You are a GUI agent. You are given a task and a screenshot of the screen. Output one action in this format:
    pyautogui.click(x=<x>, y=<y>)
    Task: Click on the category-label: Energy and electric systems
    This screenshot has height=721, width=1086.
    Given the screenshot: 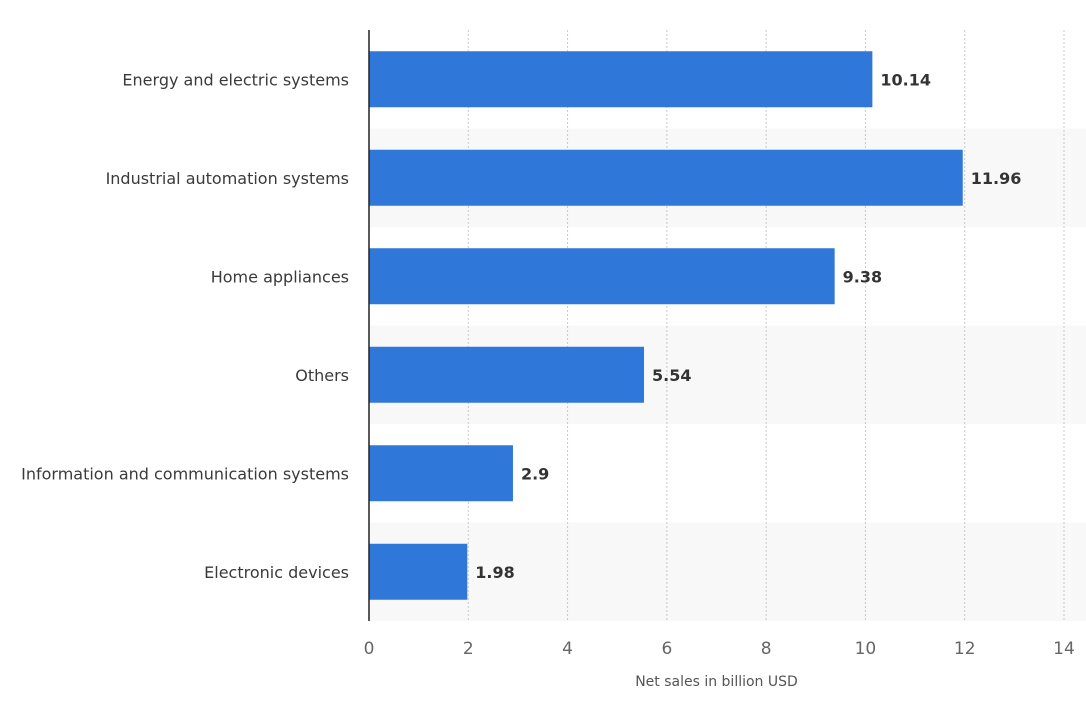 What is the action you would take?
    pyautogui.click(x=235, y=79)
    